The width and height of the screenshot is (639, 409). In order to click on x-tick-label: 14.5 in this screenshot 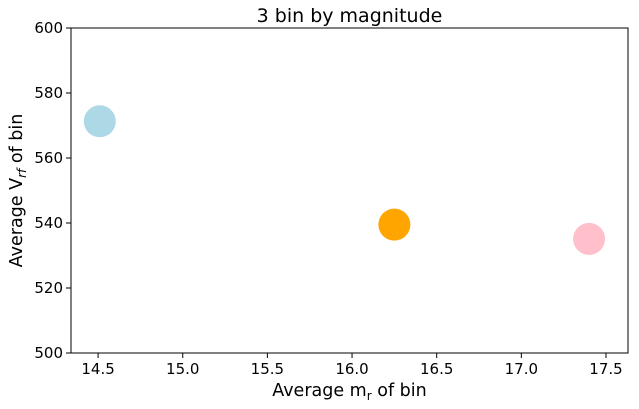, I will do `click(97, 369)`.